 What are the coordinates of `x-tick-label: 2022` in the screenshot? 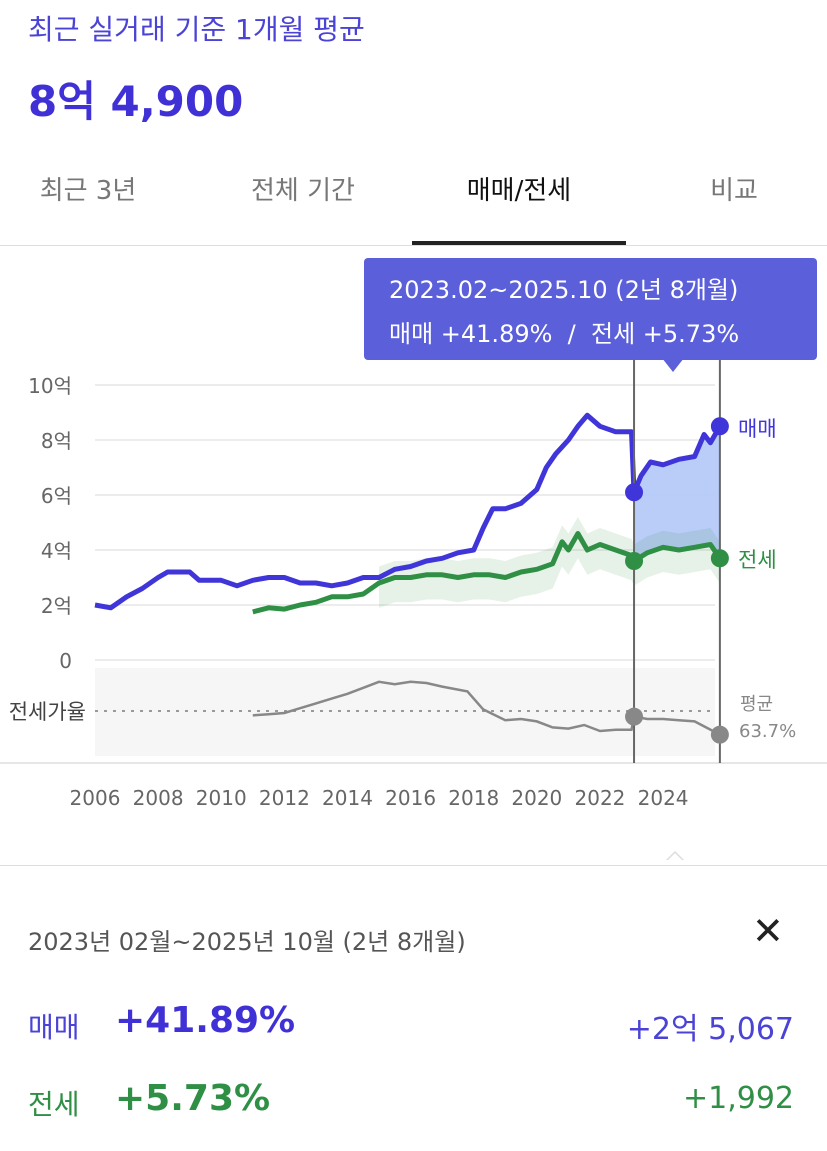 It's located at (600, 798).